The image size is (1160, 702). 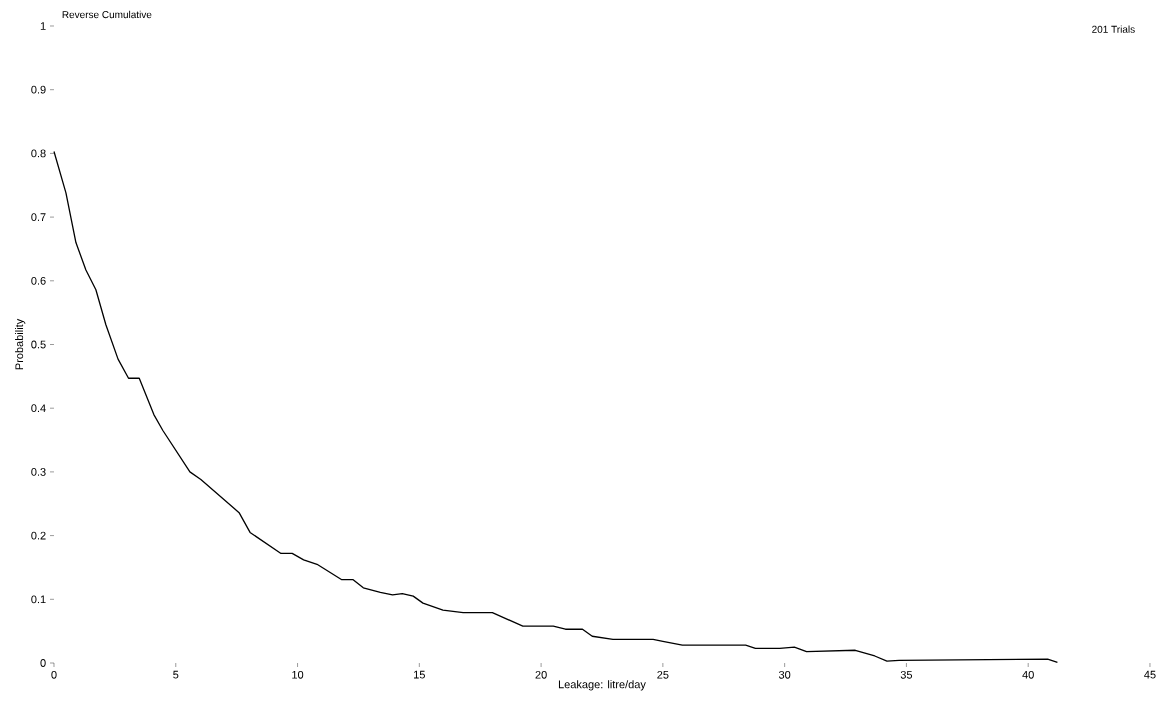 What do you see at coordinates (38, 599) in the screenshot?
I see `y-tick-label: 0.1` at bounding box center [38, 599].